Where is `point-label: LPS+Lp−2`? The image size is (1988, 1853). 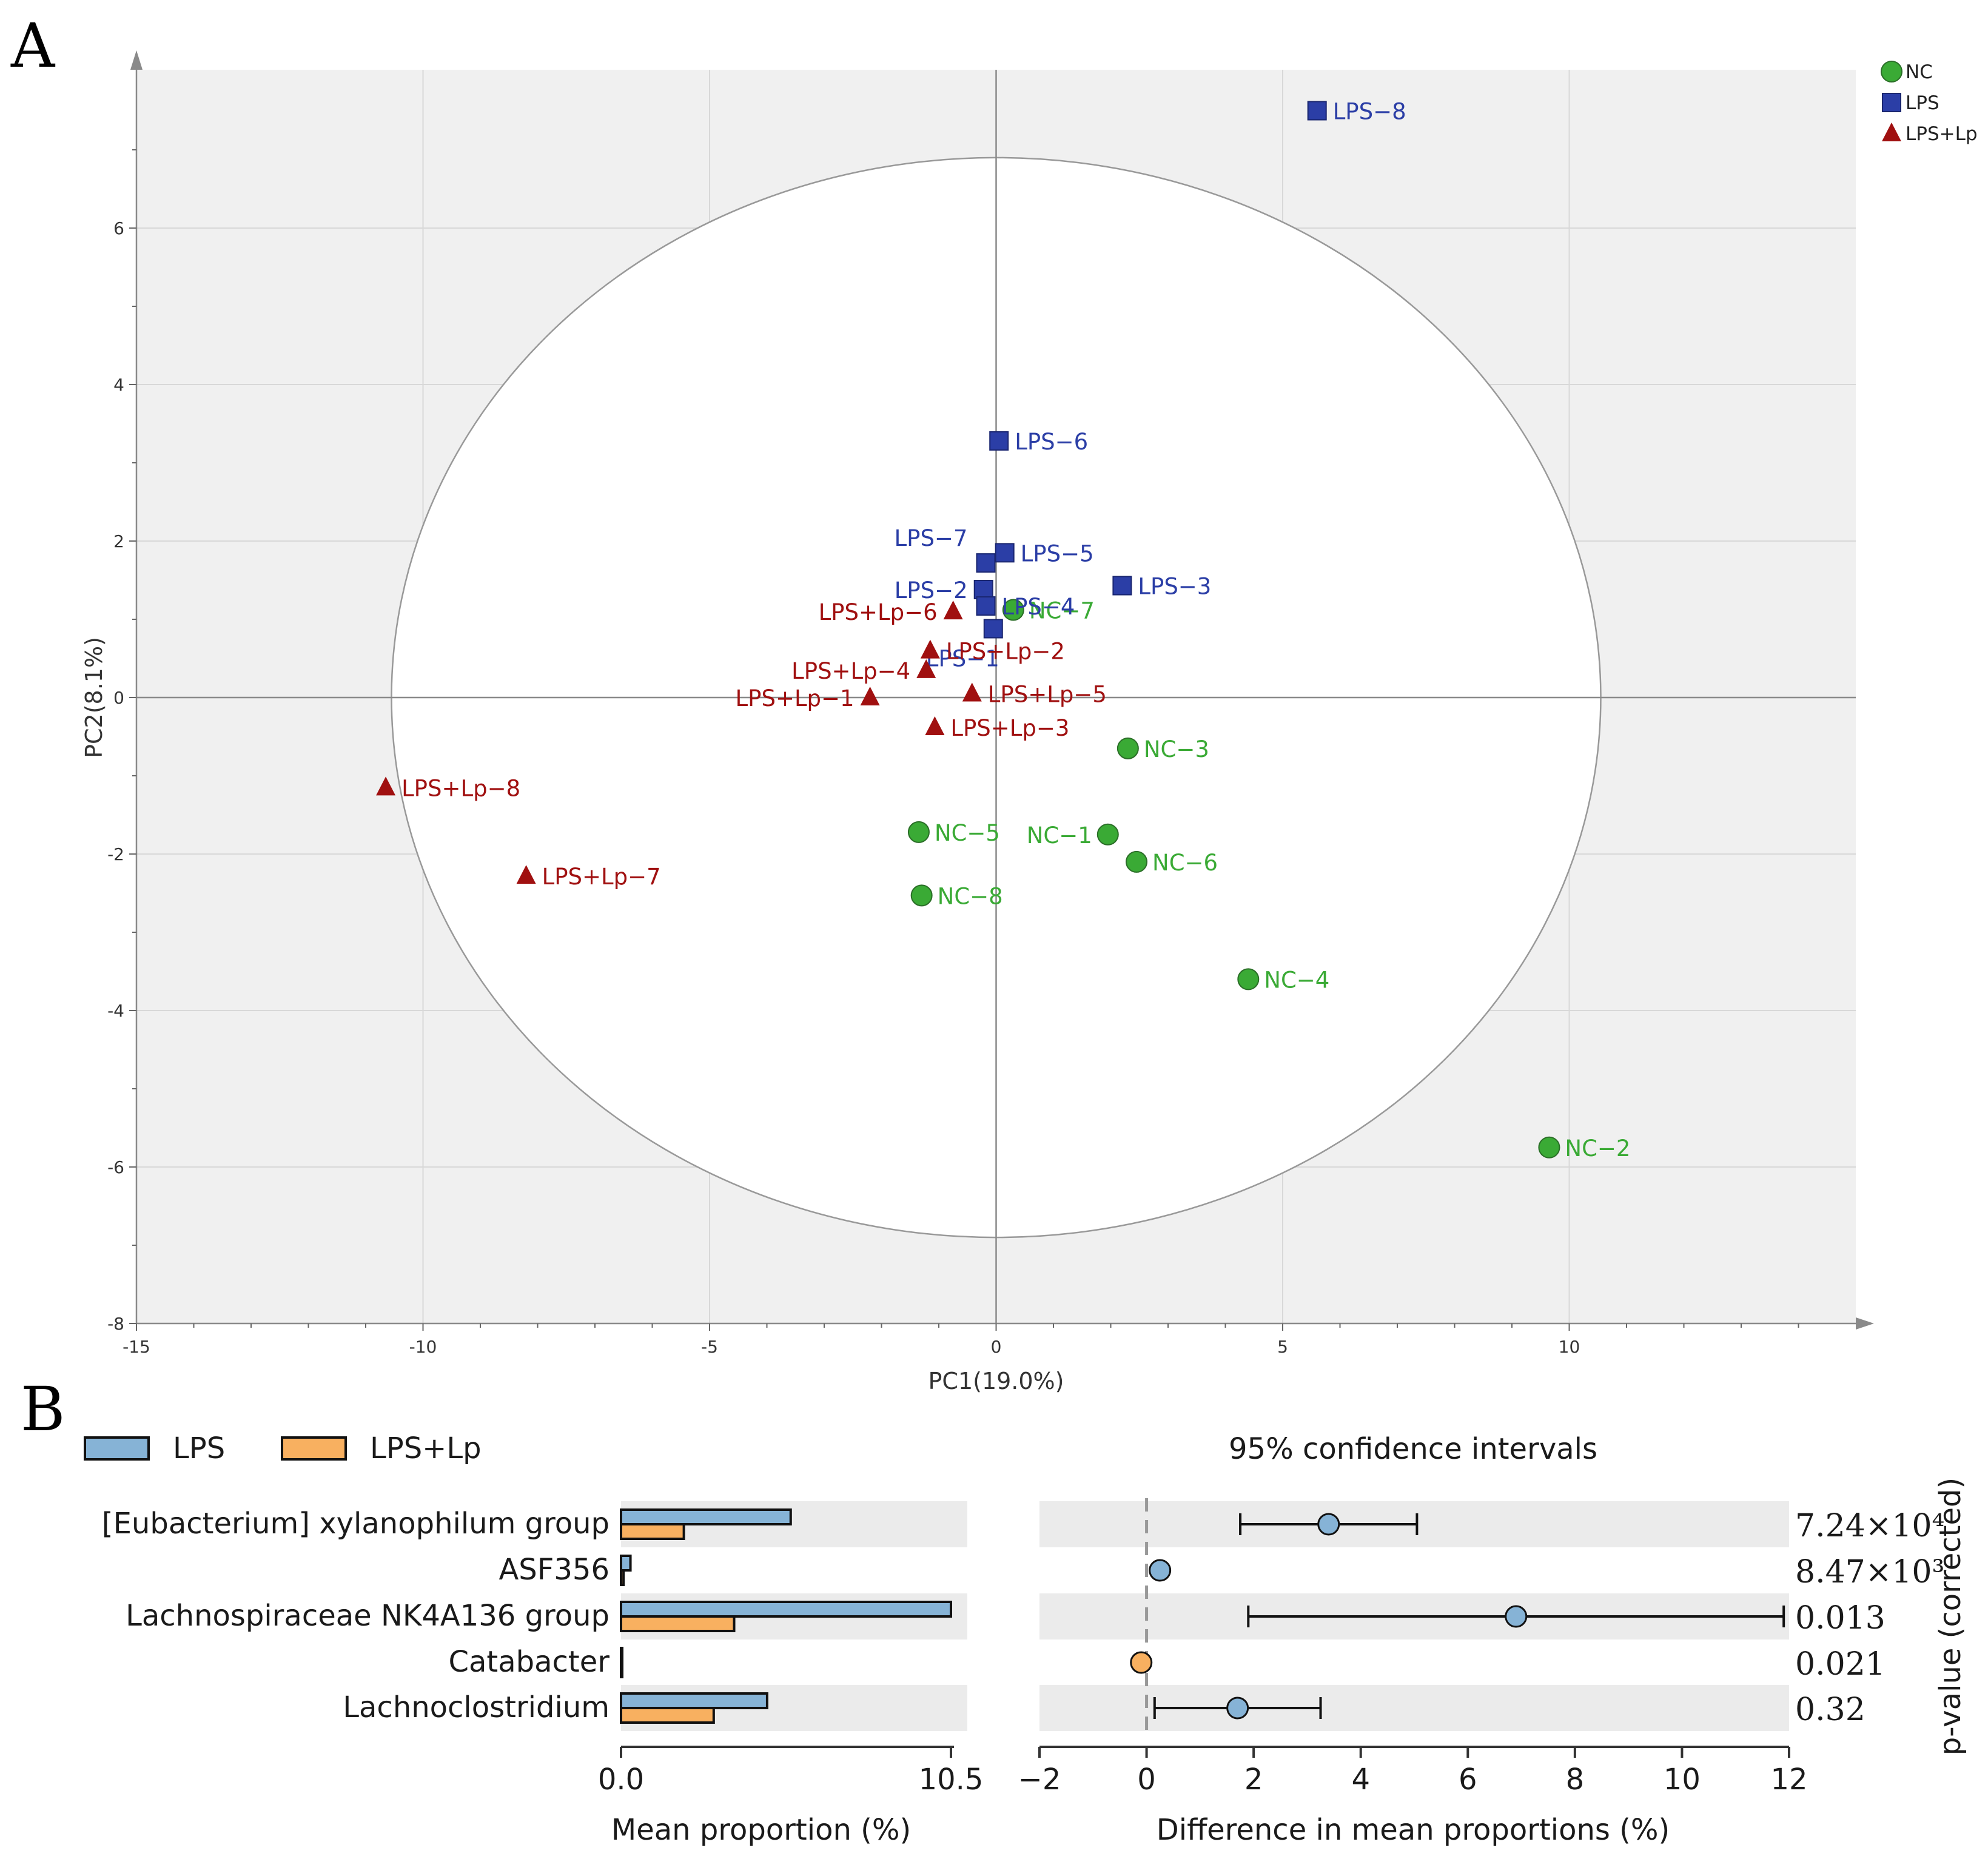 point-label: LPS+Lp−2 is located at coordinates (1005, 652).